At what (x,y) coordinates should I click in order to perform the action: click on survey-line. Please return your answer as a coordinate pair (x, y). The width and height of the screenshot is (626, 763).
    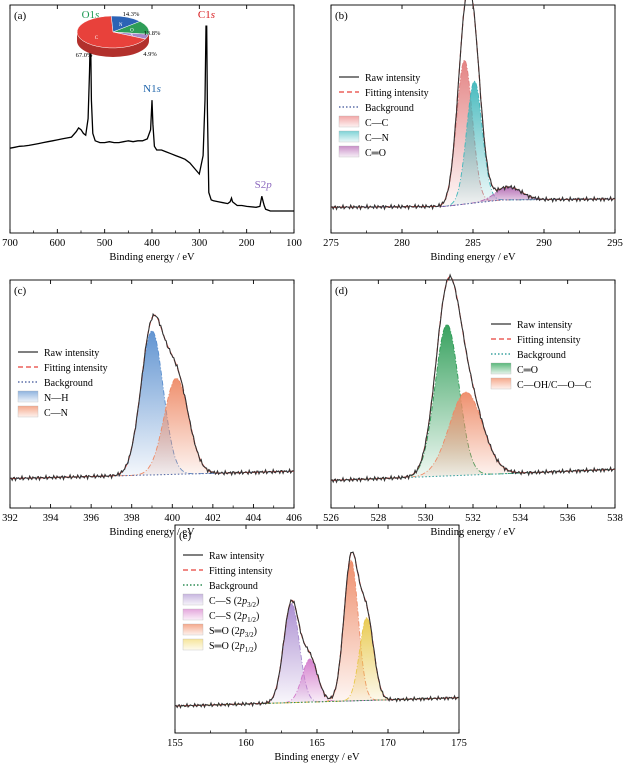
    Looking at the image, I should click on (151, 118).